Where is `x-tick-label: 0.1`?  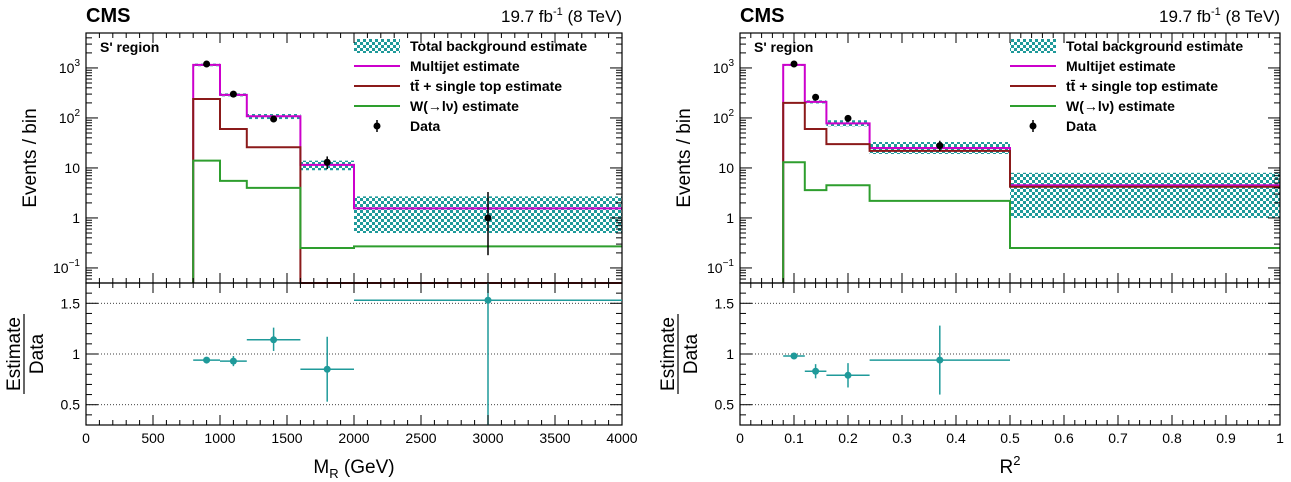 x-tick-label: 0.1 is located at coordinates (794, 438).